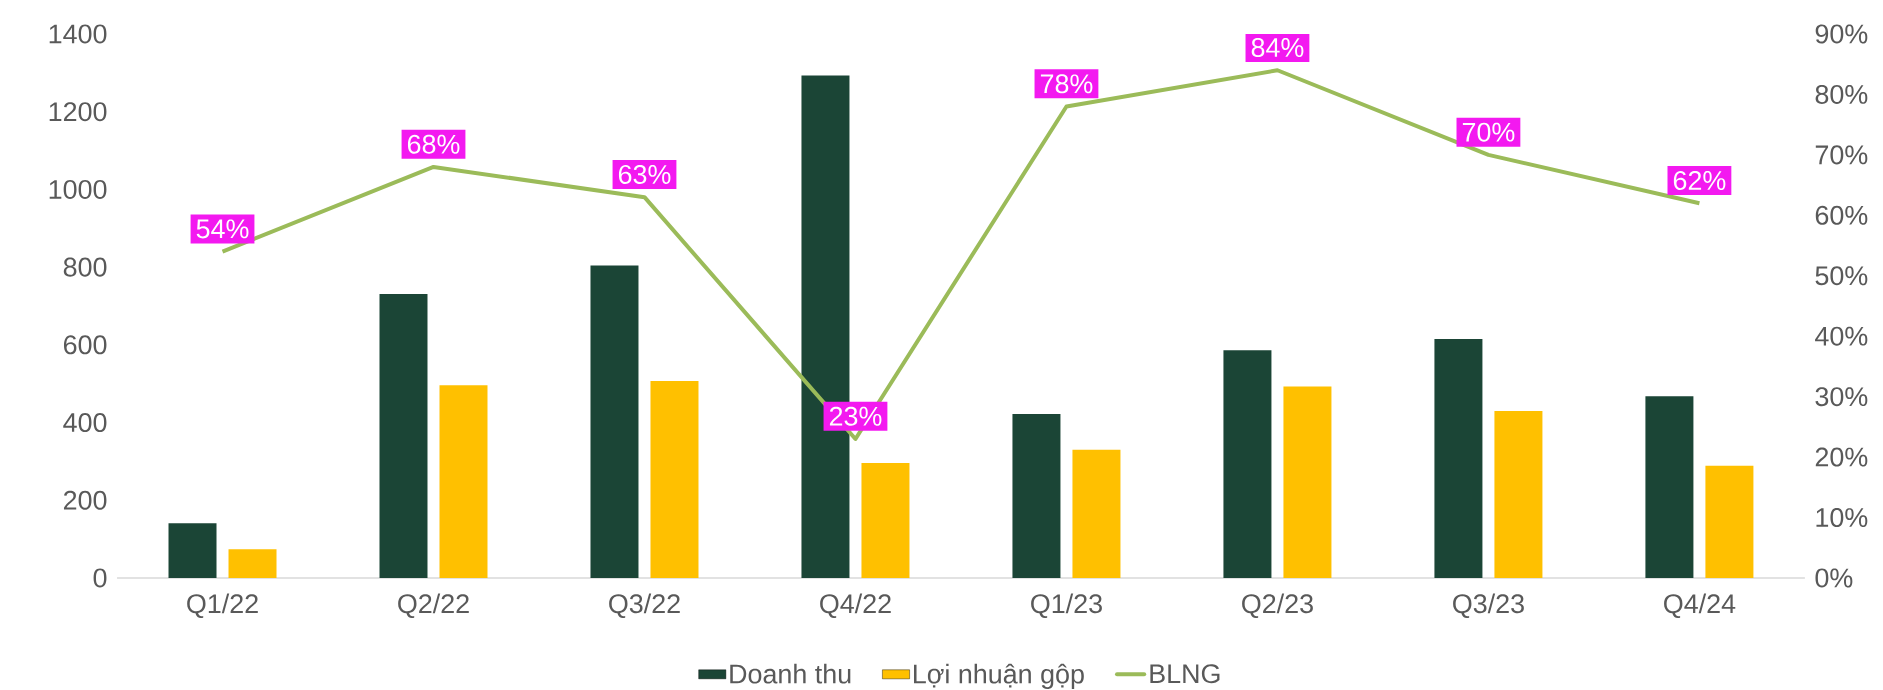  I want to click on y2-tick-label: 40%, so click(1841, 336).